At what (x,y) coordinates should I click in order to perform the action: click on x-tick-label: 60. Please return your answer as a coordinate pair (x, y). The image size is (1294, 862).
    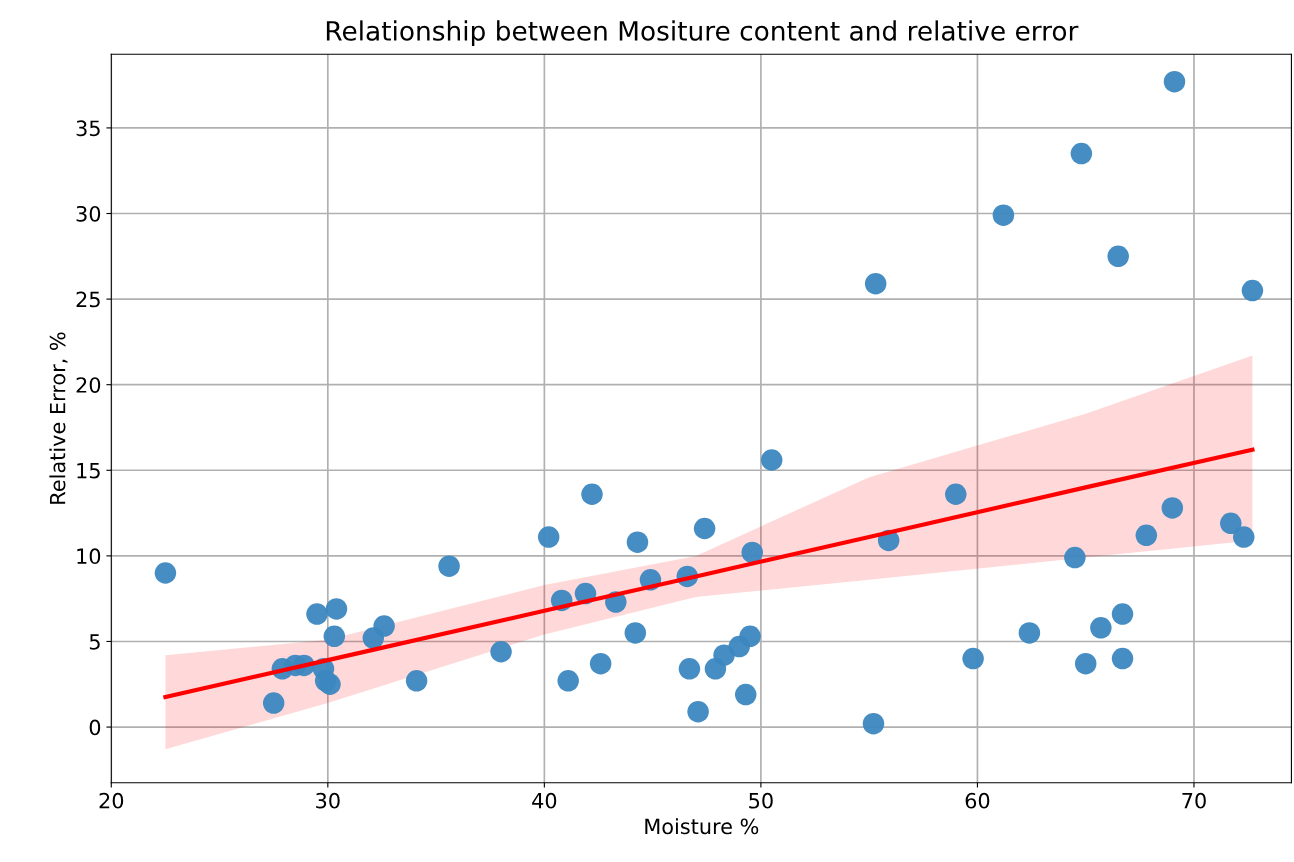
    Looking at the image, I should click on (977, 800).